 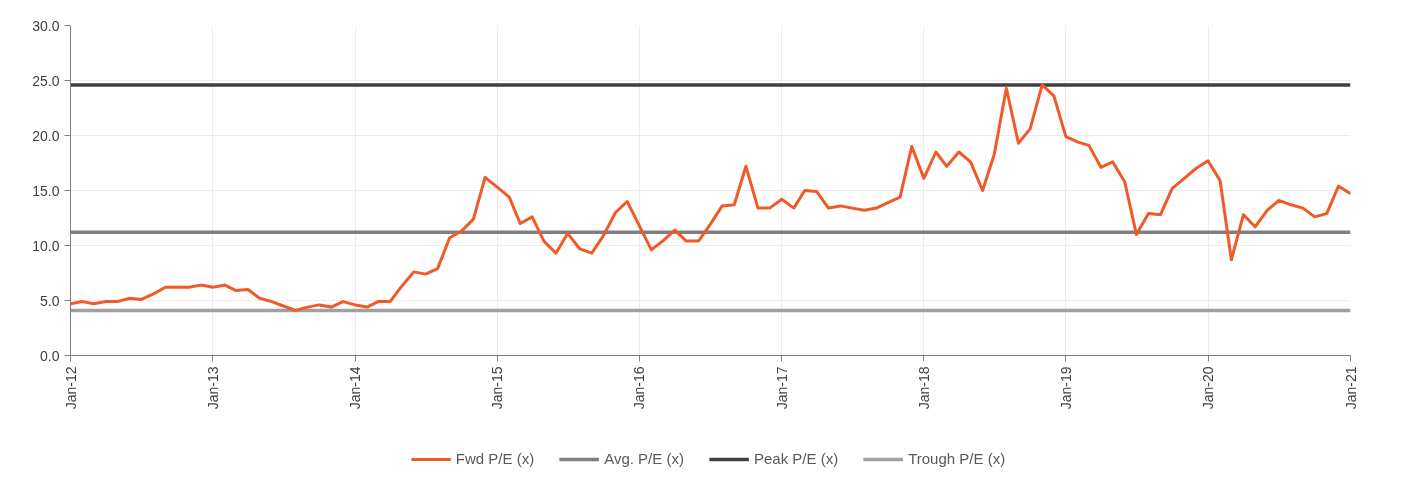 I want to click on y-tick-label: 20.0, so click(x=46, y=135).